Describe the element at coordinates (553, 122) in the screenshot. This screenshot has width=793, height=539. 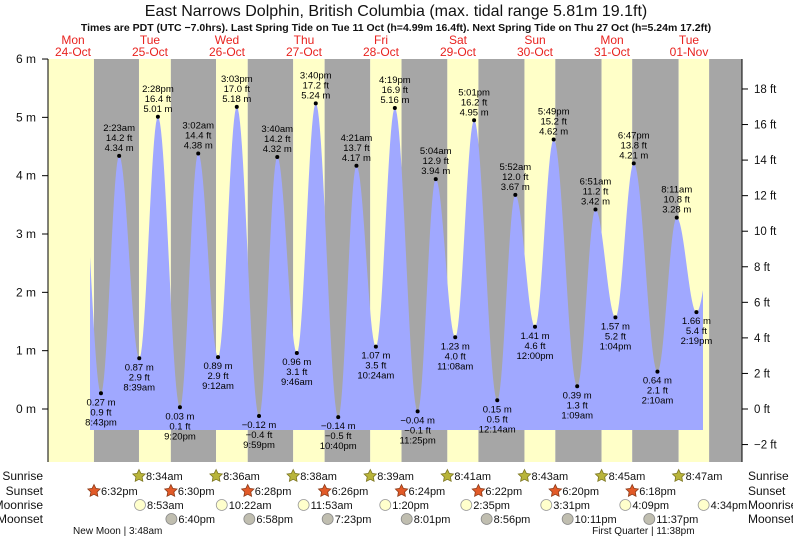
I see `tide-ft-label: 15.2 ft` at that location.